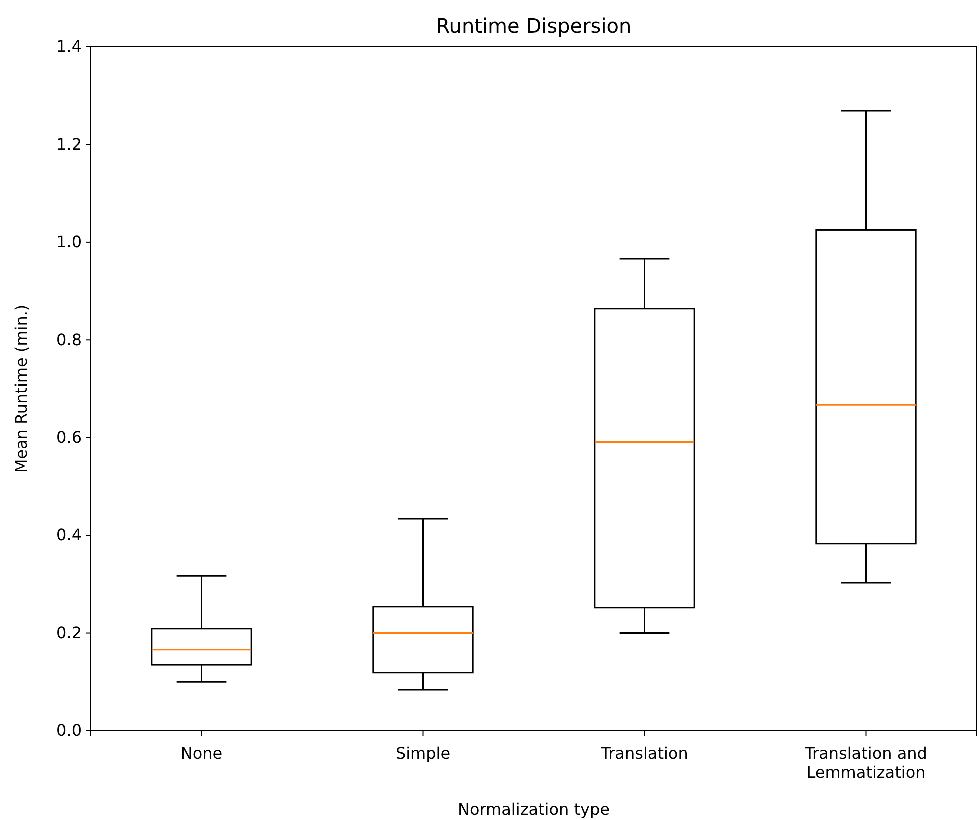 Image resolution: width=979 pixels, height=820 pixels. I want to click on y-tick-label: 1.4, so click(69, 46).